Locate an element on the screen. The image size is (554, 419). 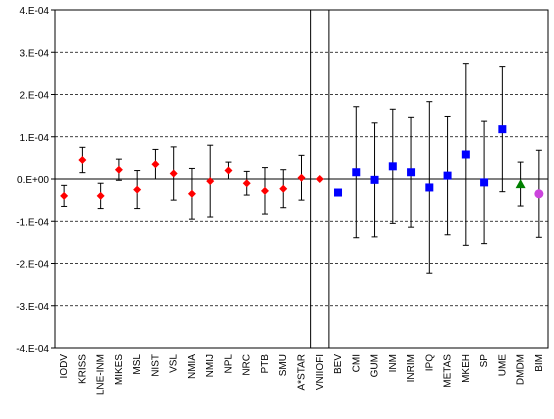
data-point-bim is located at coordinates (539, 193).